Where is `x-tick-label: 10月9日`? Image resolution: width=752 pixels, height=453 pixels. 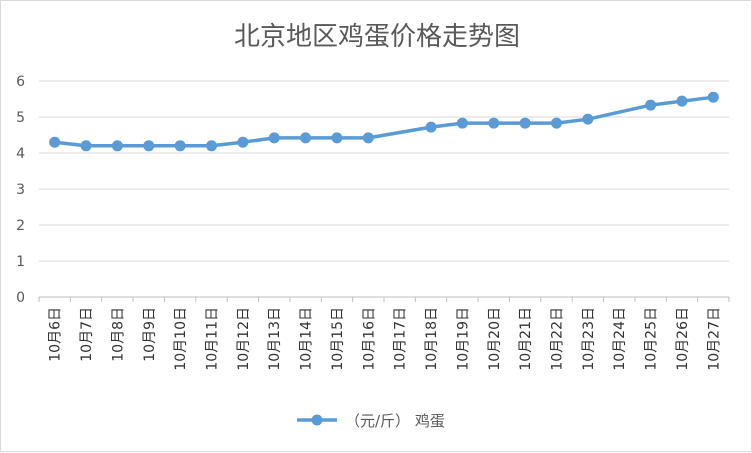
x-tick-label: 10月9日 is located at coordinates (150, 334).